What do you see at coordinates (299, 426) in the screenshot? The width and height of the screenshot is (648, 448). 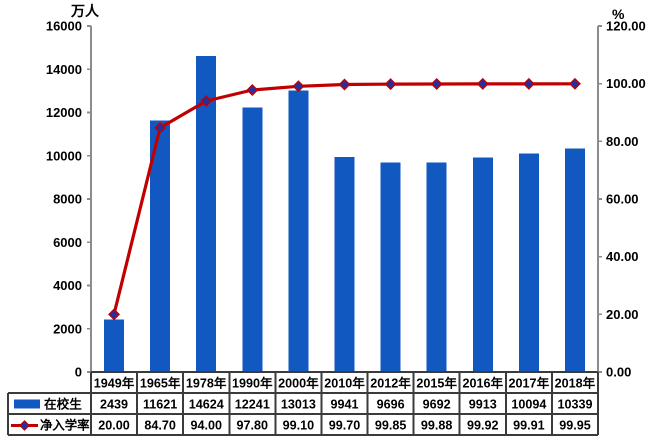 I see `table-cell-value: 99.10` at bounding box center [299, 426].